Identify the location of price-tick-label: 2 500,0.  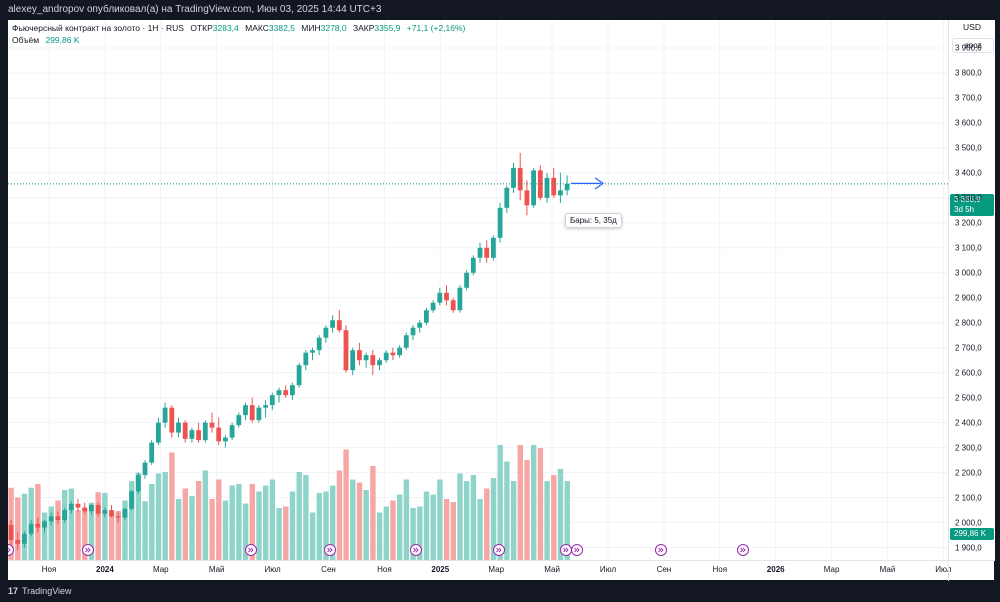
(968, 398).